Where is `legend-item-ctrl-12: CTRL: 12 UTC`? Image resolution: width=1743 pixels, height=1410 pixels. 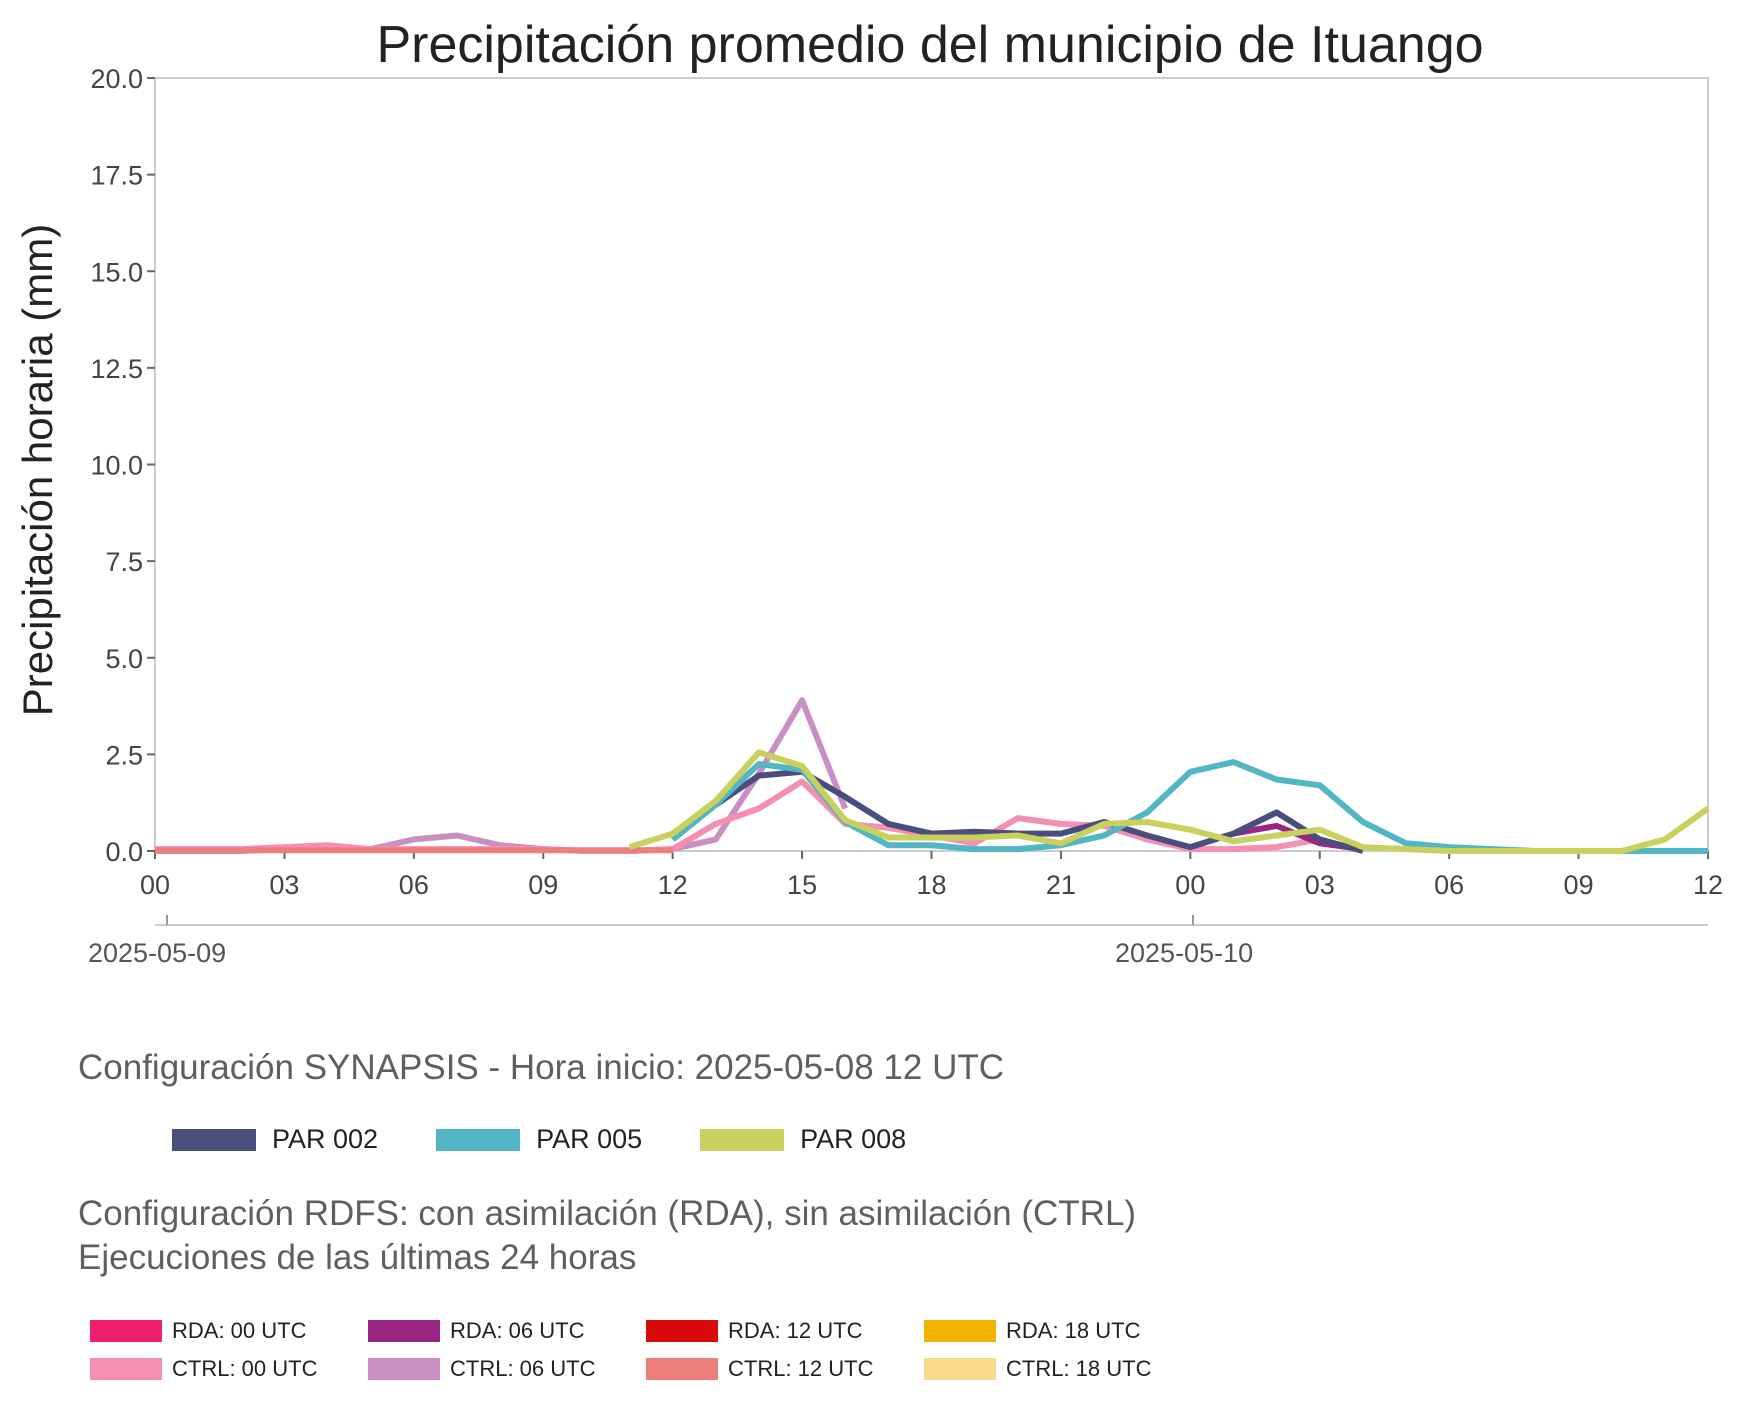 legend-item-ctrl-12: CTRL: 12 UTC is located at coordinates (785, 1369).